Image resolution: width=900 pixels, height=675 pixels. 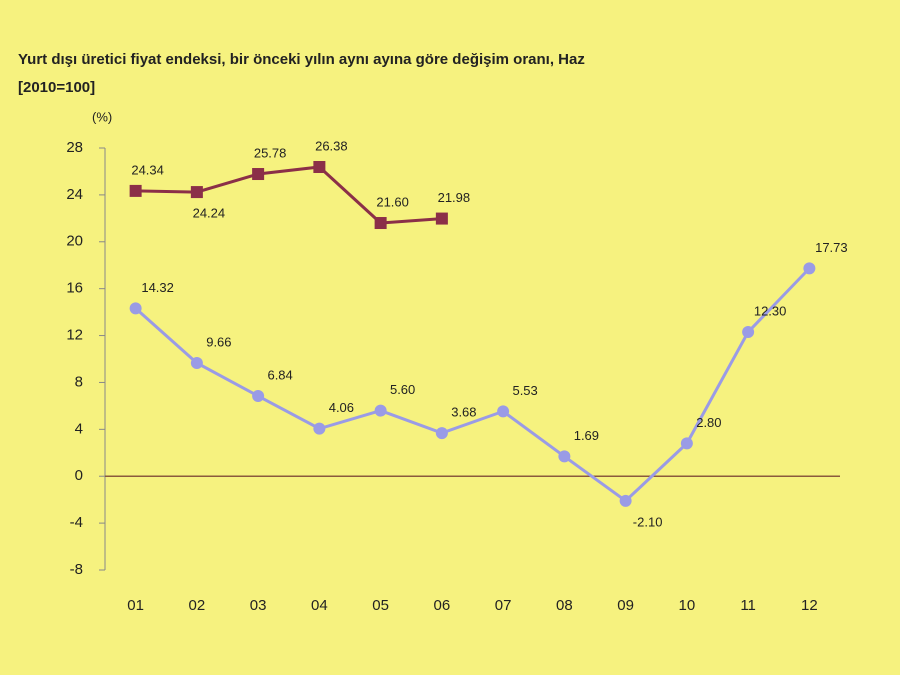 I want to click on data-label: 1.69, so click(x=586, y=435).